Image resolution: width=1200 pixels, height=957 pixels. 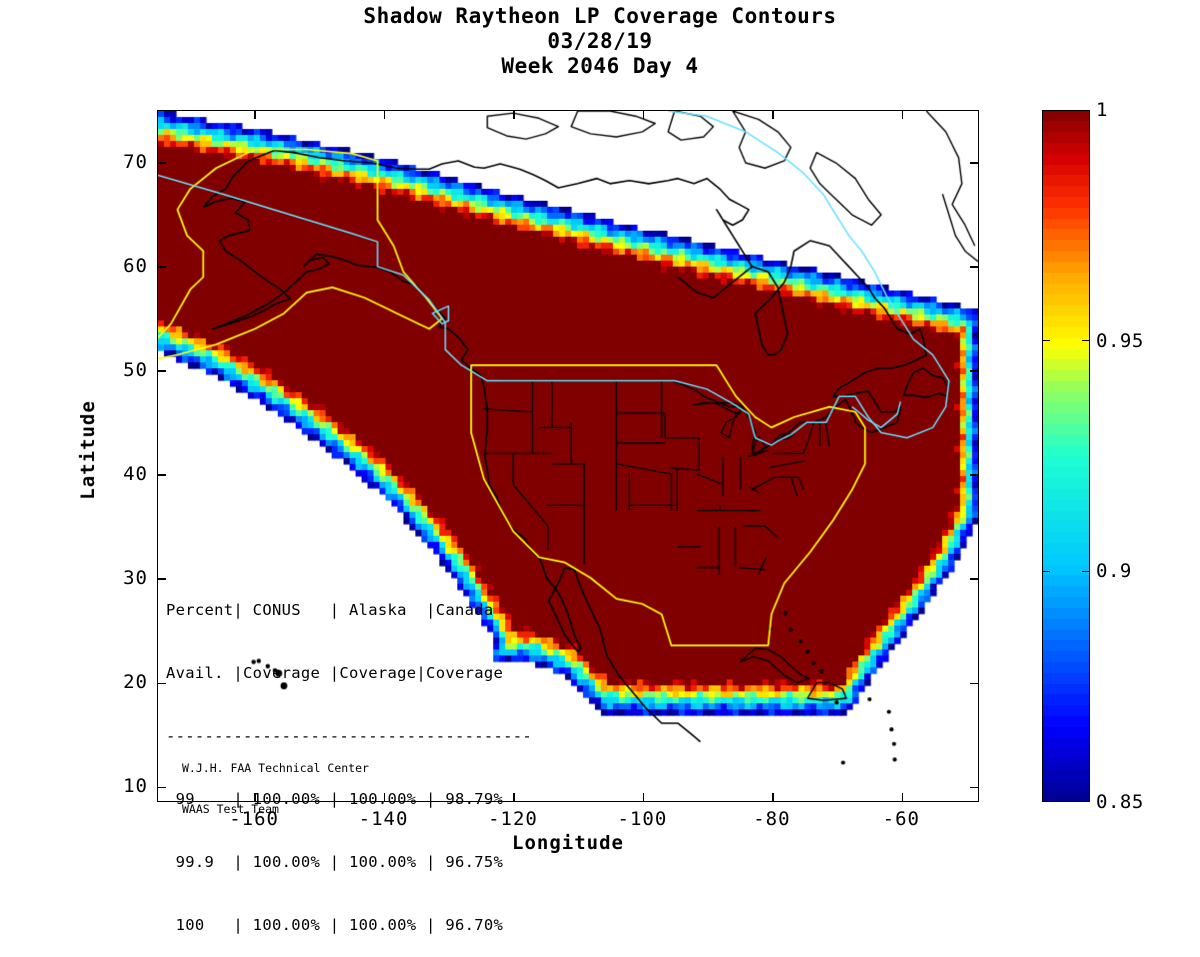 I want to click on x-axis-tick-label: -160, so click(x=254, y=819).